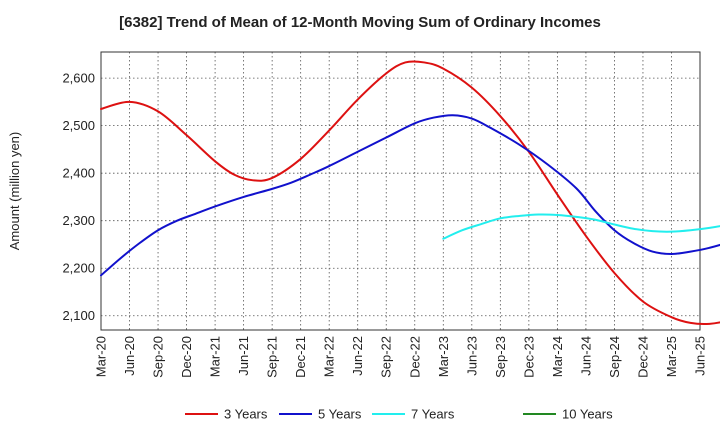 The height and width of the screenshot is (440, 720). What do you see at coordinates (581, 226) in the screenshot?
I see `series-line-7-years` at bounding box center [581, 226].